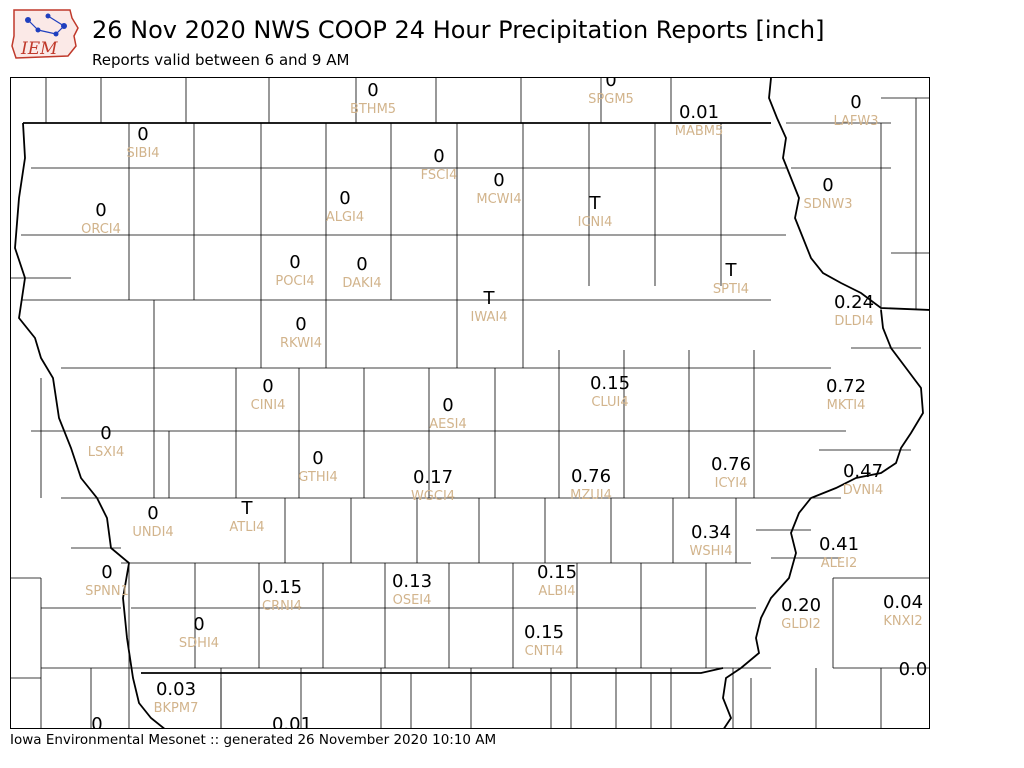  Describe the element at coordinates (142, 153) in the screenshot. I see `station-id: SIBI4` at that location.